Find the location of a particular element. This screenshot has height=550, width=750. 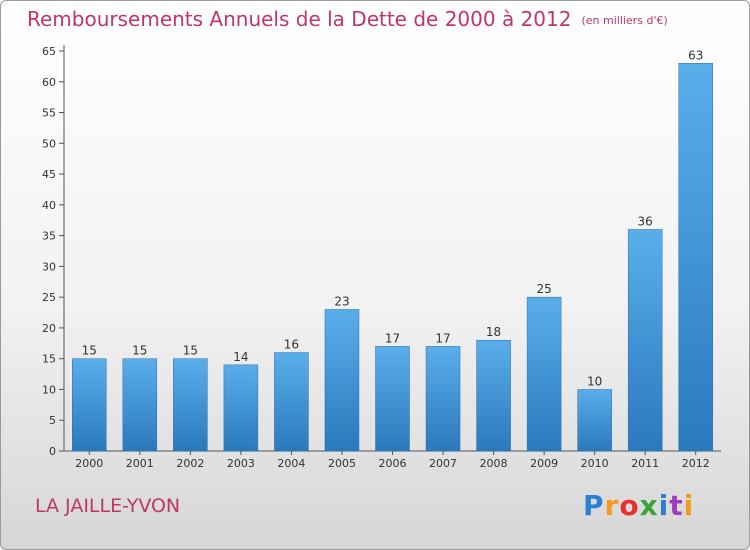

logo-letter: o is located at coordinates (629, 505).